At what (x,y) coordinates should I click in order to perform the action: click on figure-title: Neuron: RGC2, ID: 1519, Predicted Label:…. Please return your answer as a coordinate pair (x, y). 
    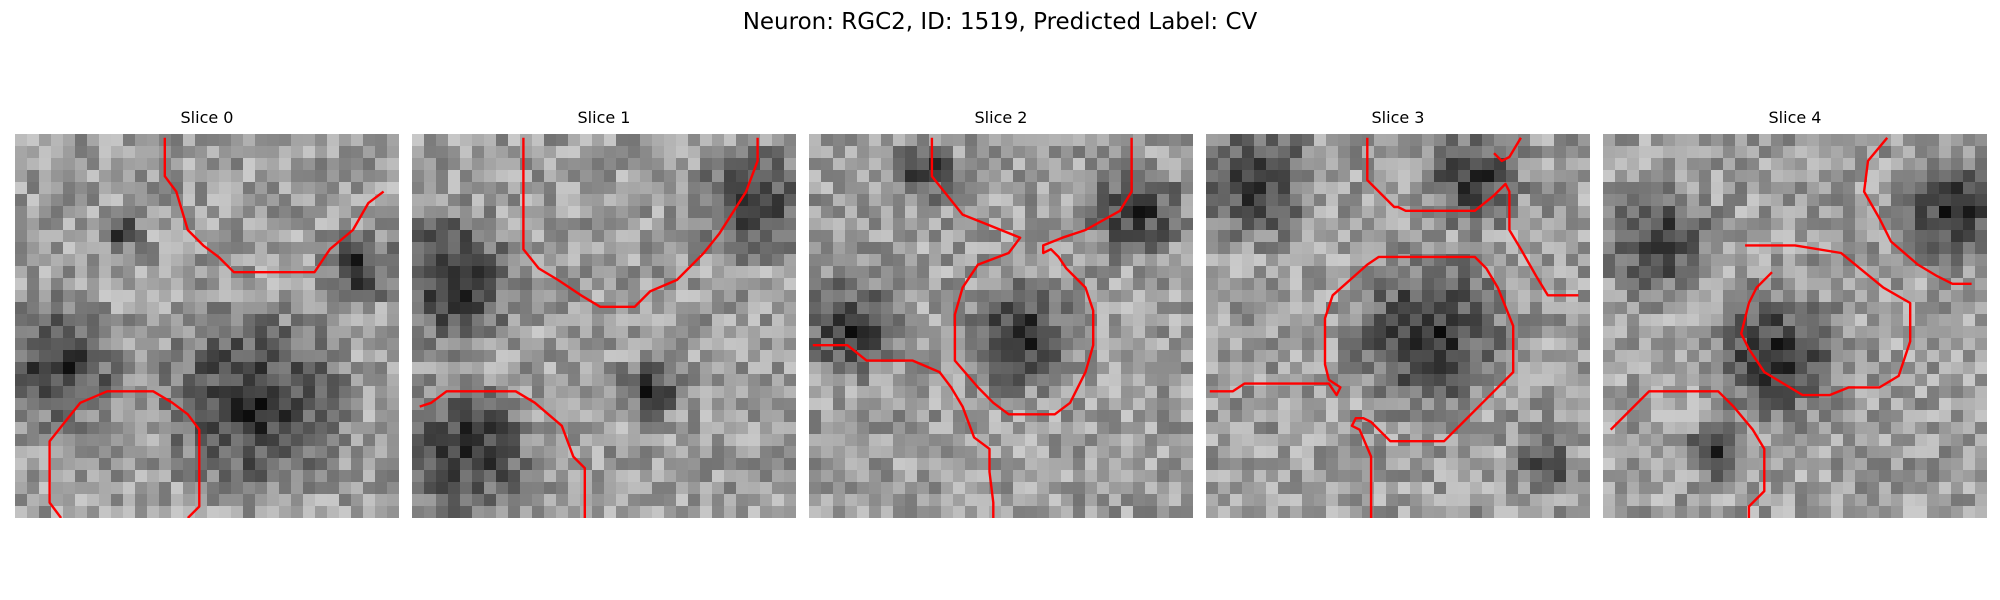
    Looking at the image, I should click on (1000, 22).